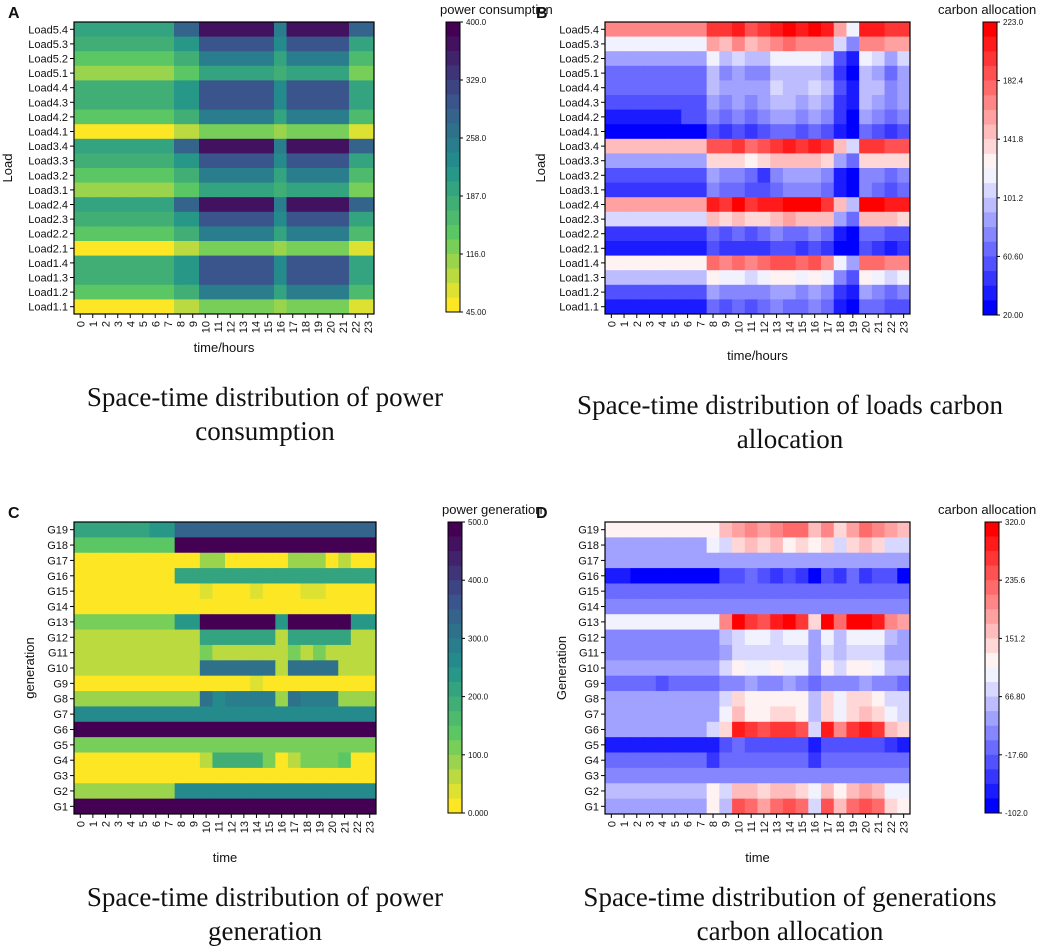  Describe the element at coordinates (591, 700) in the screenshot. I see `y-tick-label-d: G8` at that location.